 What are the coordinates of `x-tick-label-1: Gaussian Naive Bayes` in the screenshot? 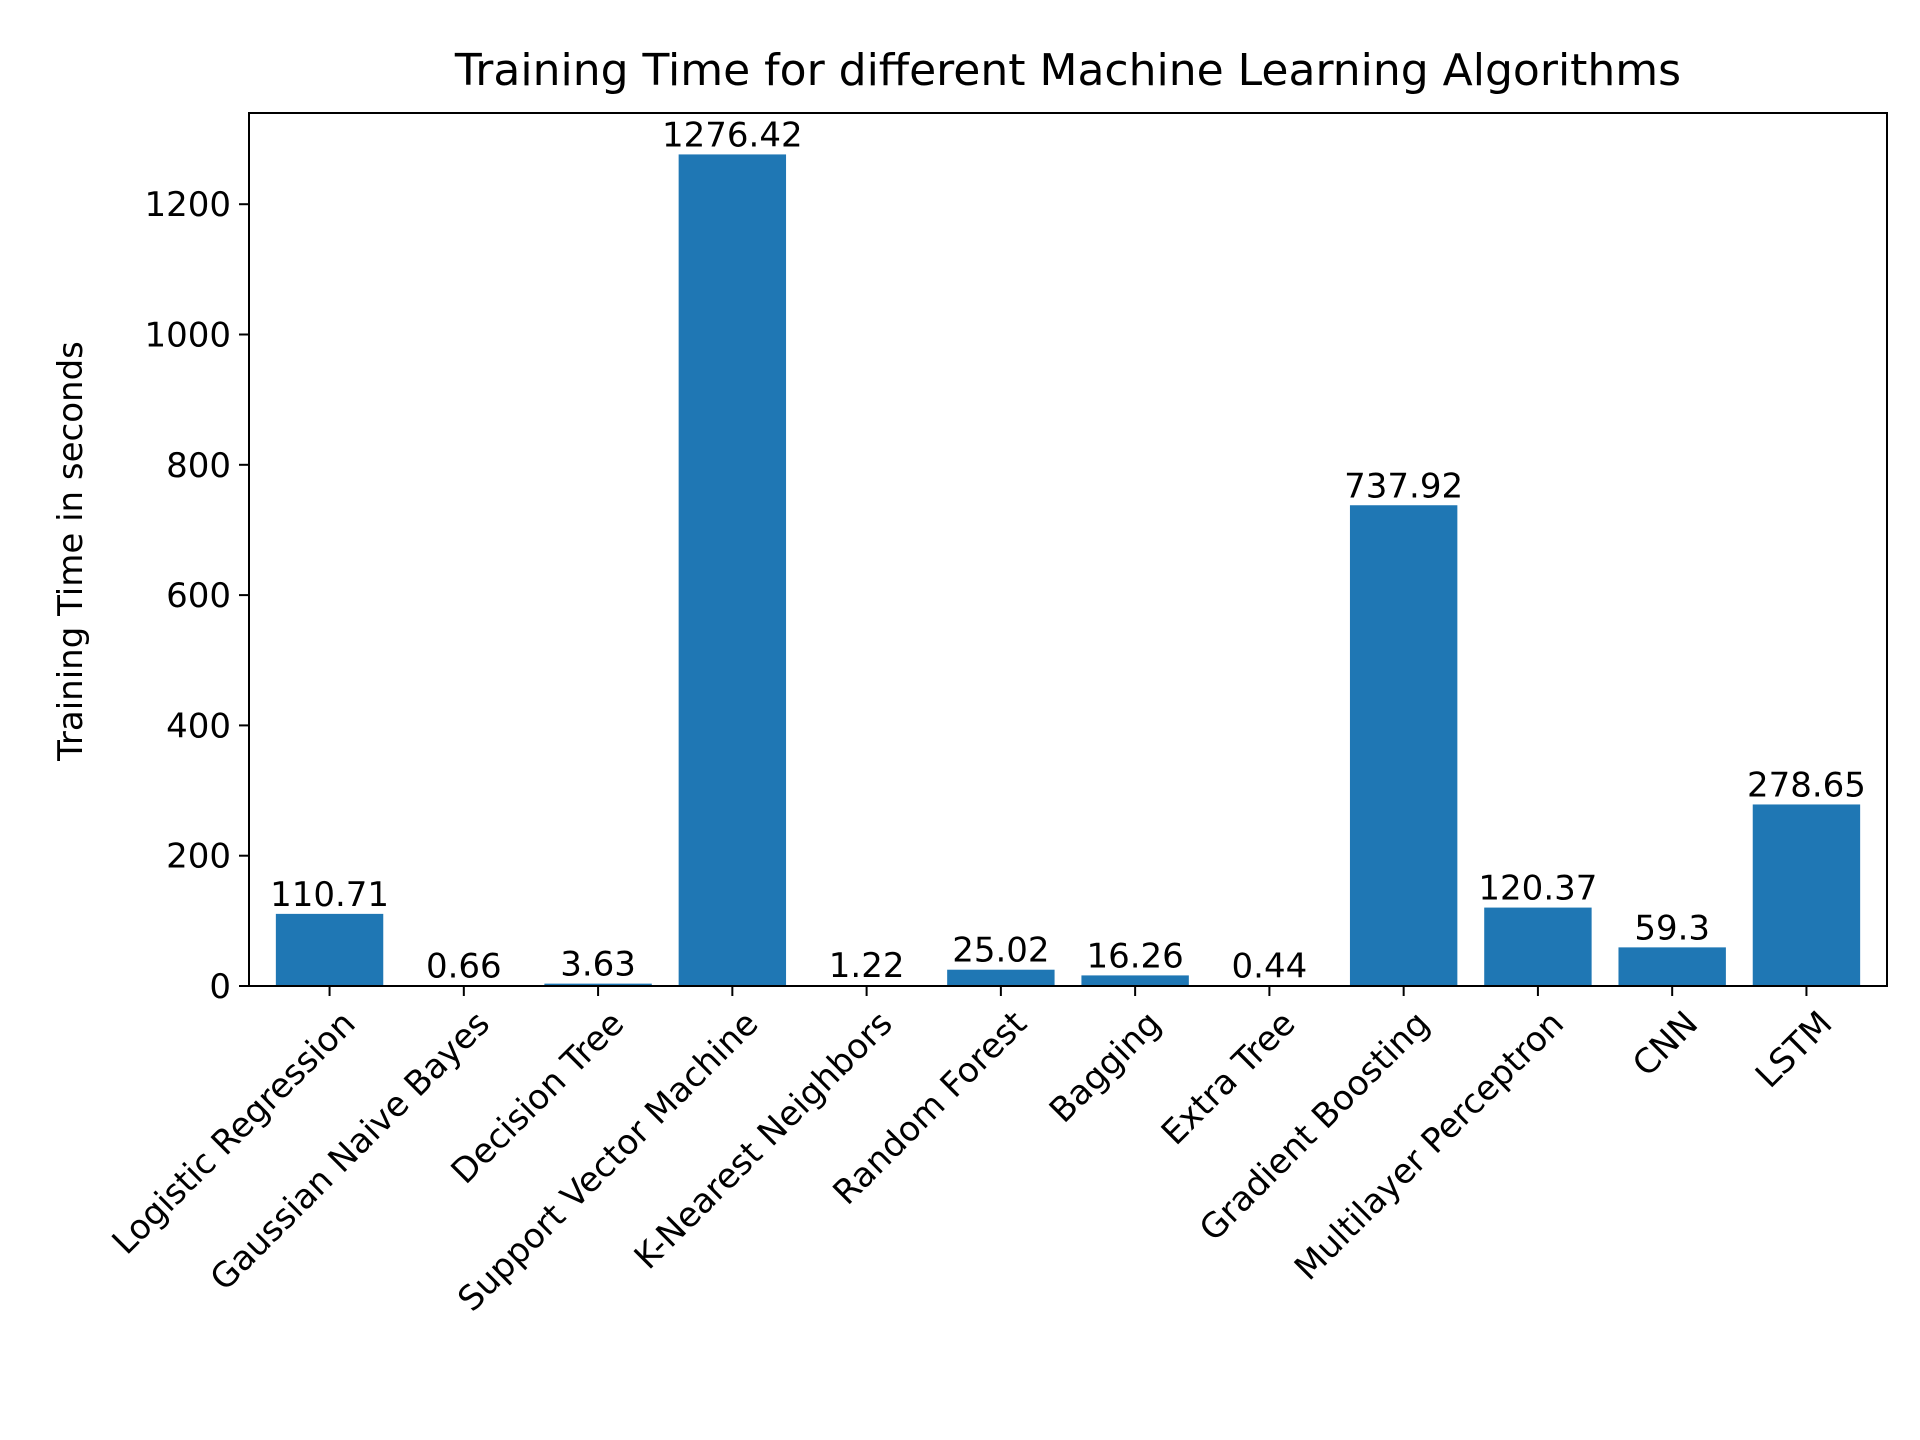 It's located at (350, 1151).